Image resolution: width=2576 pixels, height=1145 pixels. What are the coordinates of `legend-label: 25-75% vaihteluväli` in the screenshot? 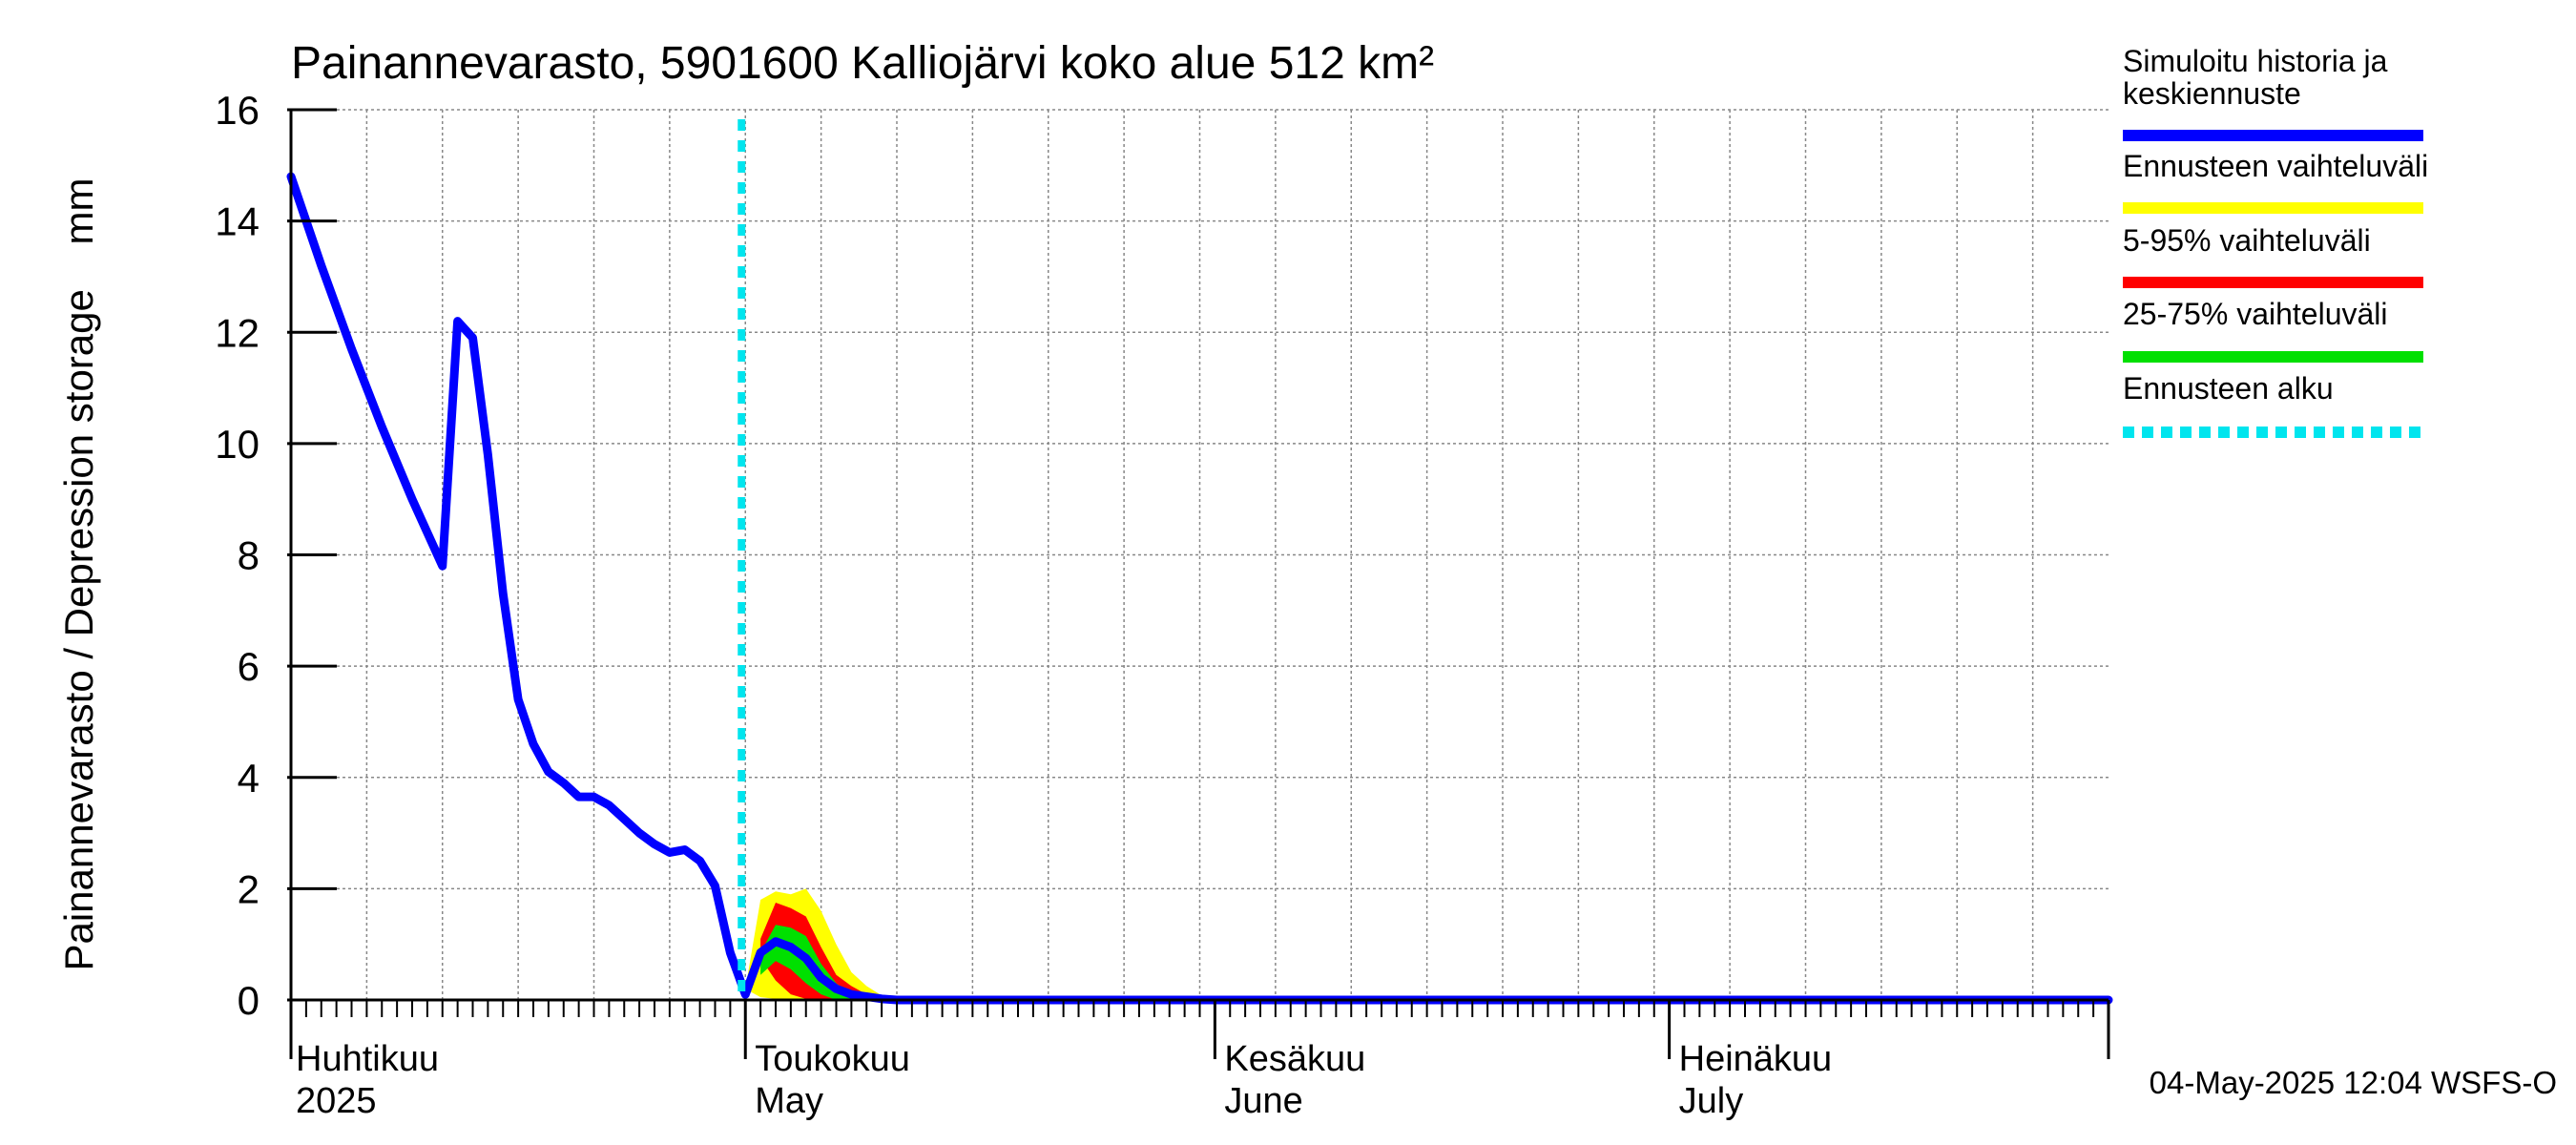 It's located at (2255, 314).